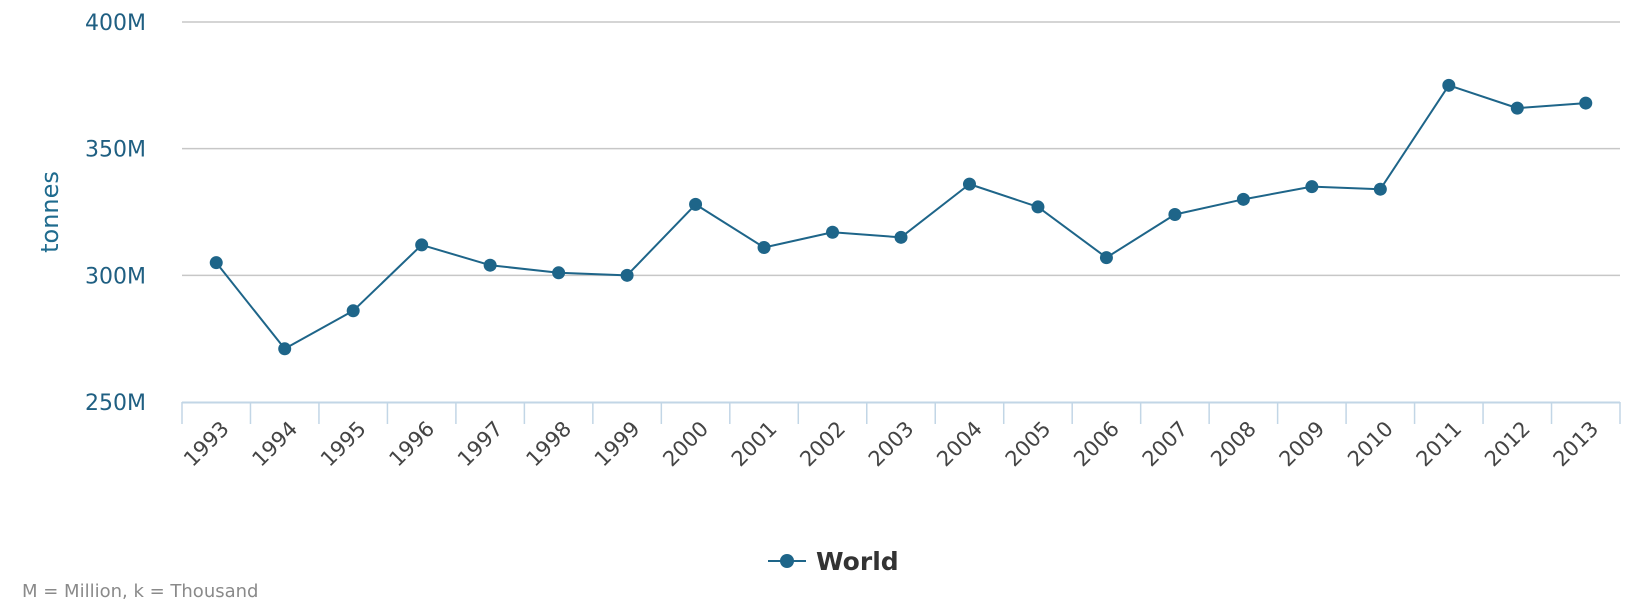 Image resolution: width=1640 pixels, height=611 pixels. Describe the element at coordinates (1380, 189) in the screenshot. I see `data-point-2010` at that location.